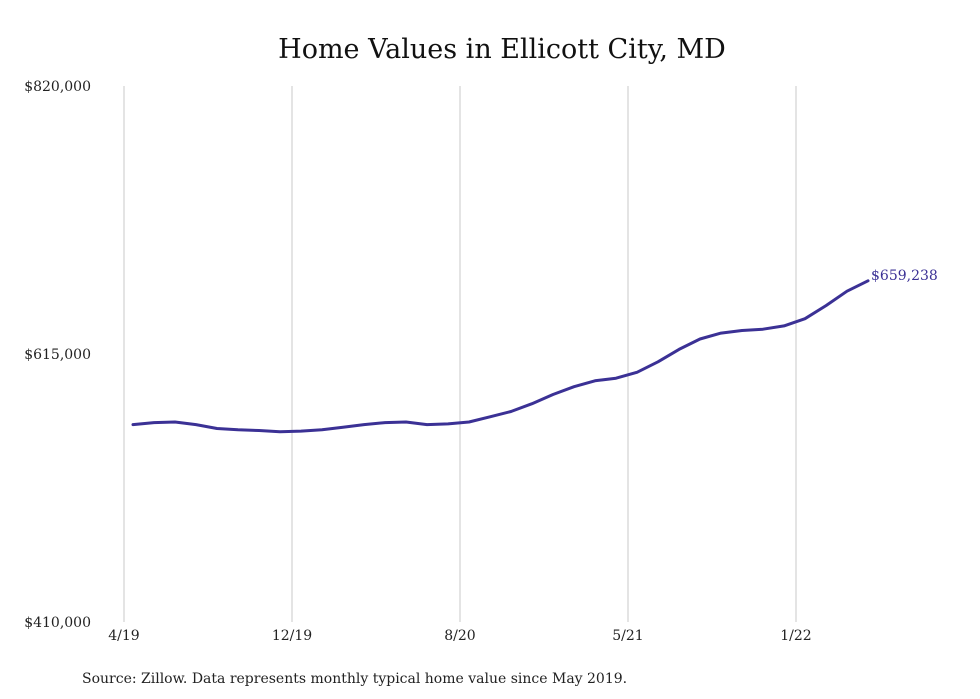 Image resolution: width=980 pixels, height=699 pixels. What do you see at coordinates (123, 636) in the screenshot?
I see `x-tick-label: 4/19` at bounding box center [123, 636].